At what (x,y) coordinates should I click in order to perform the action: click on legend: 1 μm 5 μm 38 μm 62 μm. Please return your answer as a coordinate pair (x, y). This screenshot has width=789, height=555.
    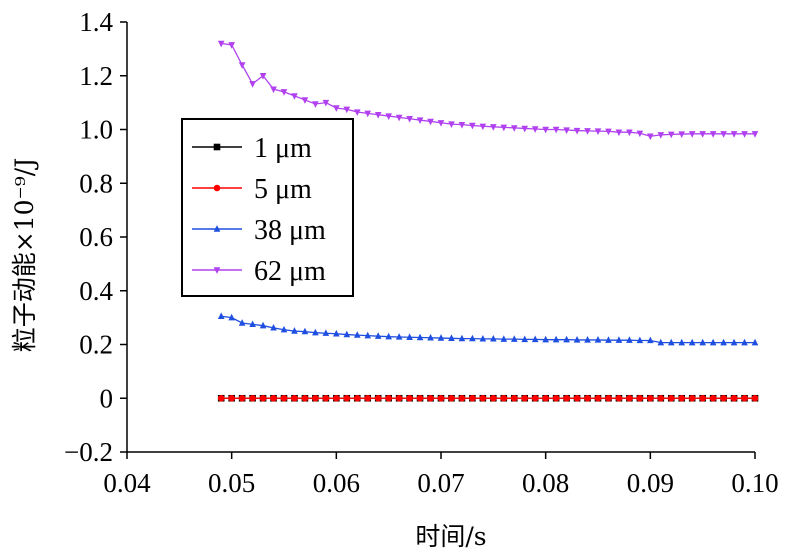
    Looking at the image, I should click on (267, 207).